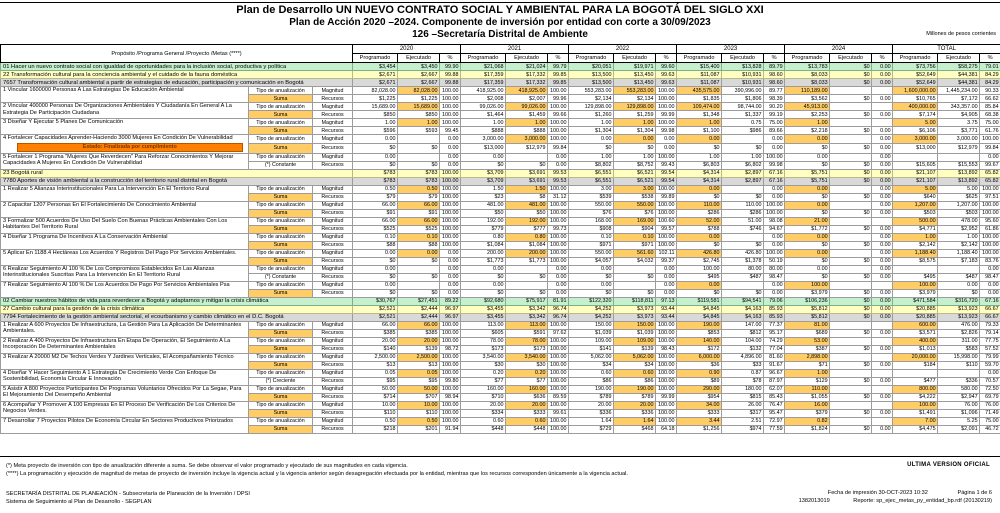 The image size is (1000, 513). What do you see at coordinates (591, 349) in the screenshot?
I see `cell: $141` at bounding box center [591, 349].